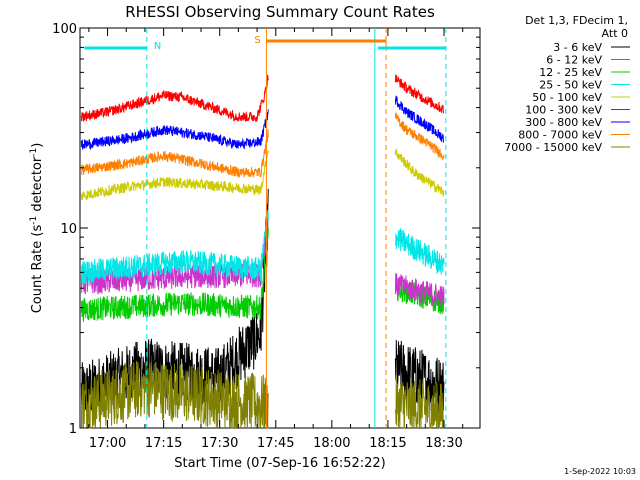 The image size is (640, 480). I want to click on x-axis-label: Start Time (07-Sep-16 16:52:22), so click(279, 463).